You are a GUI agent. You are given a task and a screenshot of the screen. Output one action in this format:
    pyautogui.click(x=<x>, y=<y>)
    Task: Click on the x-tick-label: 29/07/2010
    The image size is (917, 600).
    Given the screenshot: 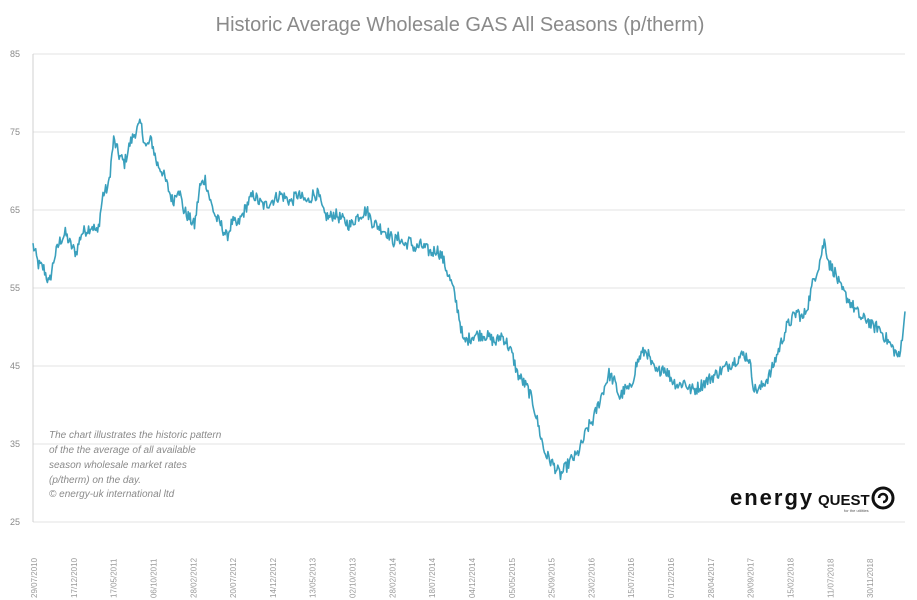 What is the action you would take?
    pyautogui.click(x=34, y=577)
    